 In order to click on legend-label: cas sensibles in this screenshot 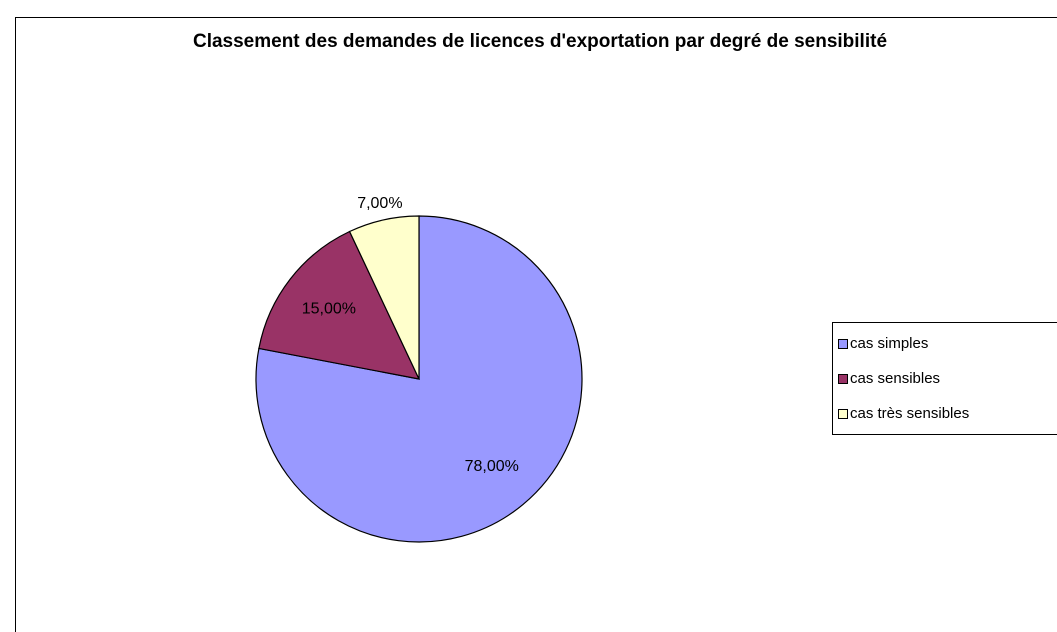, I will do `click(895, 378)`.